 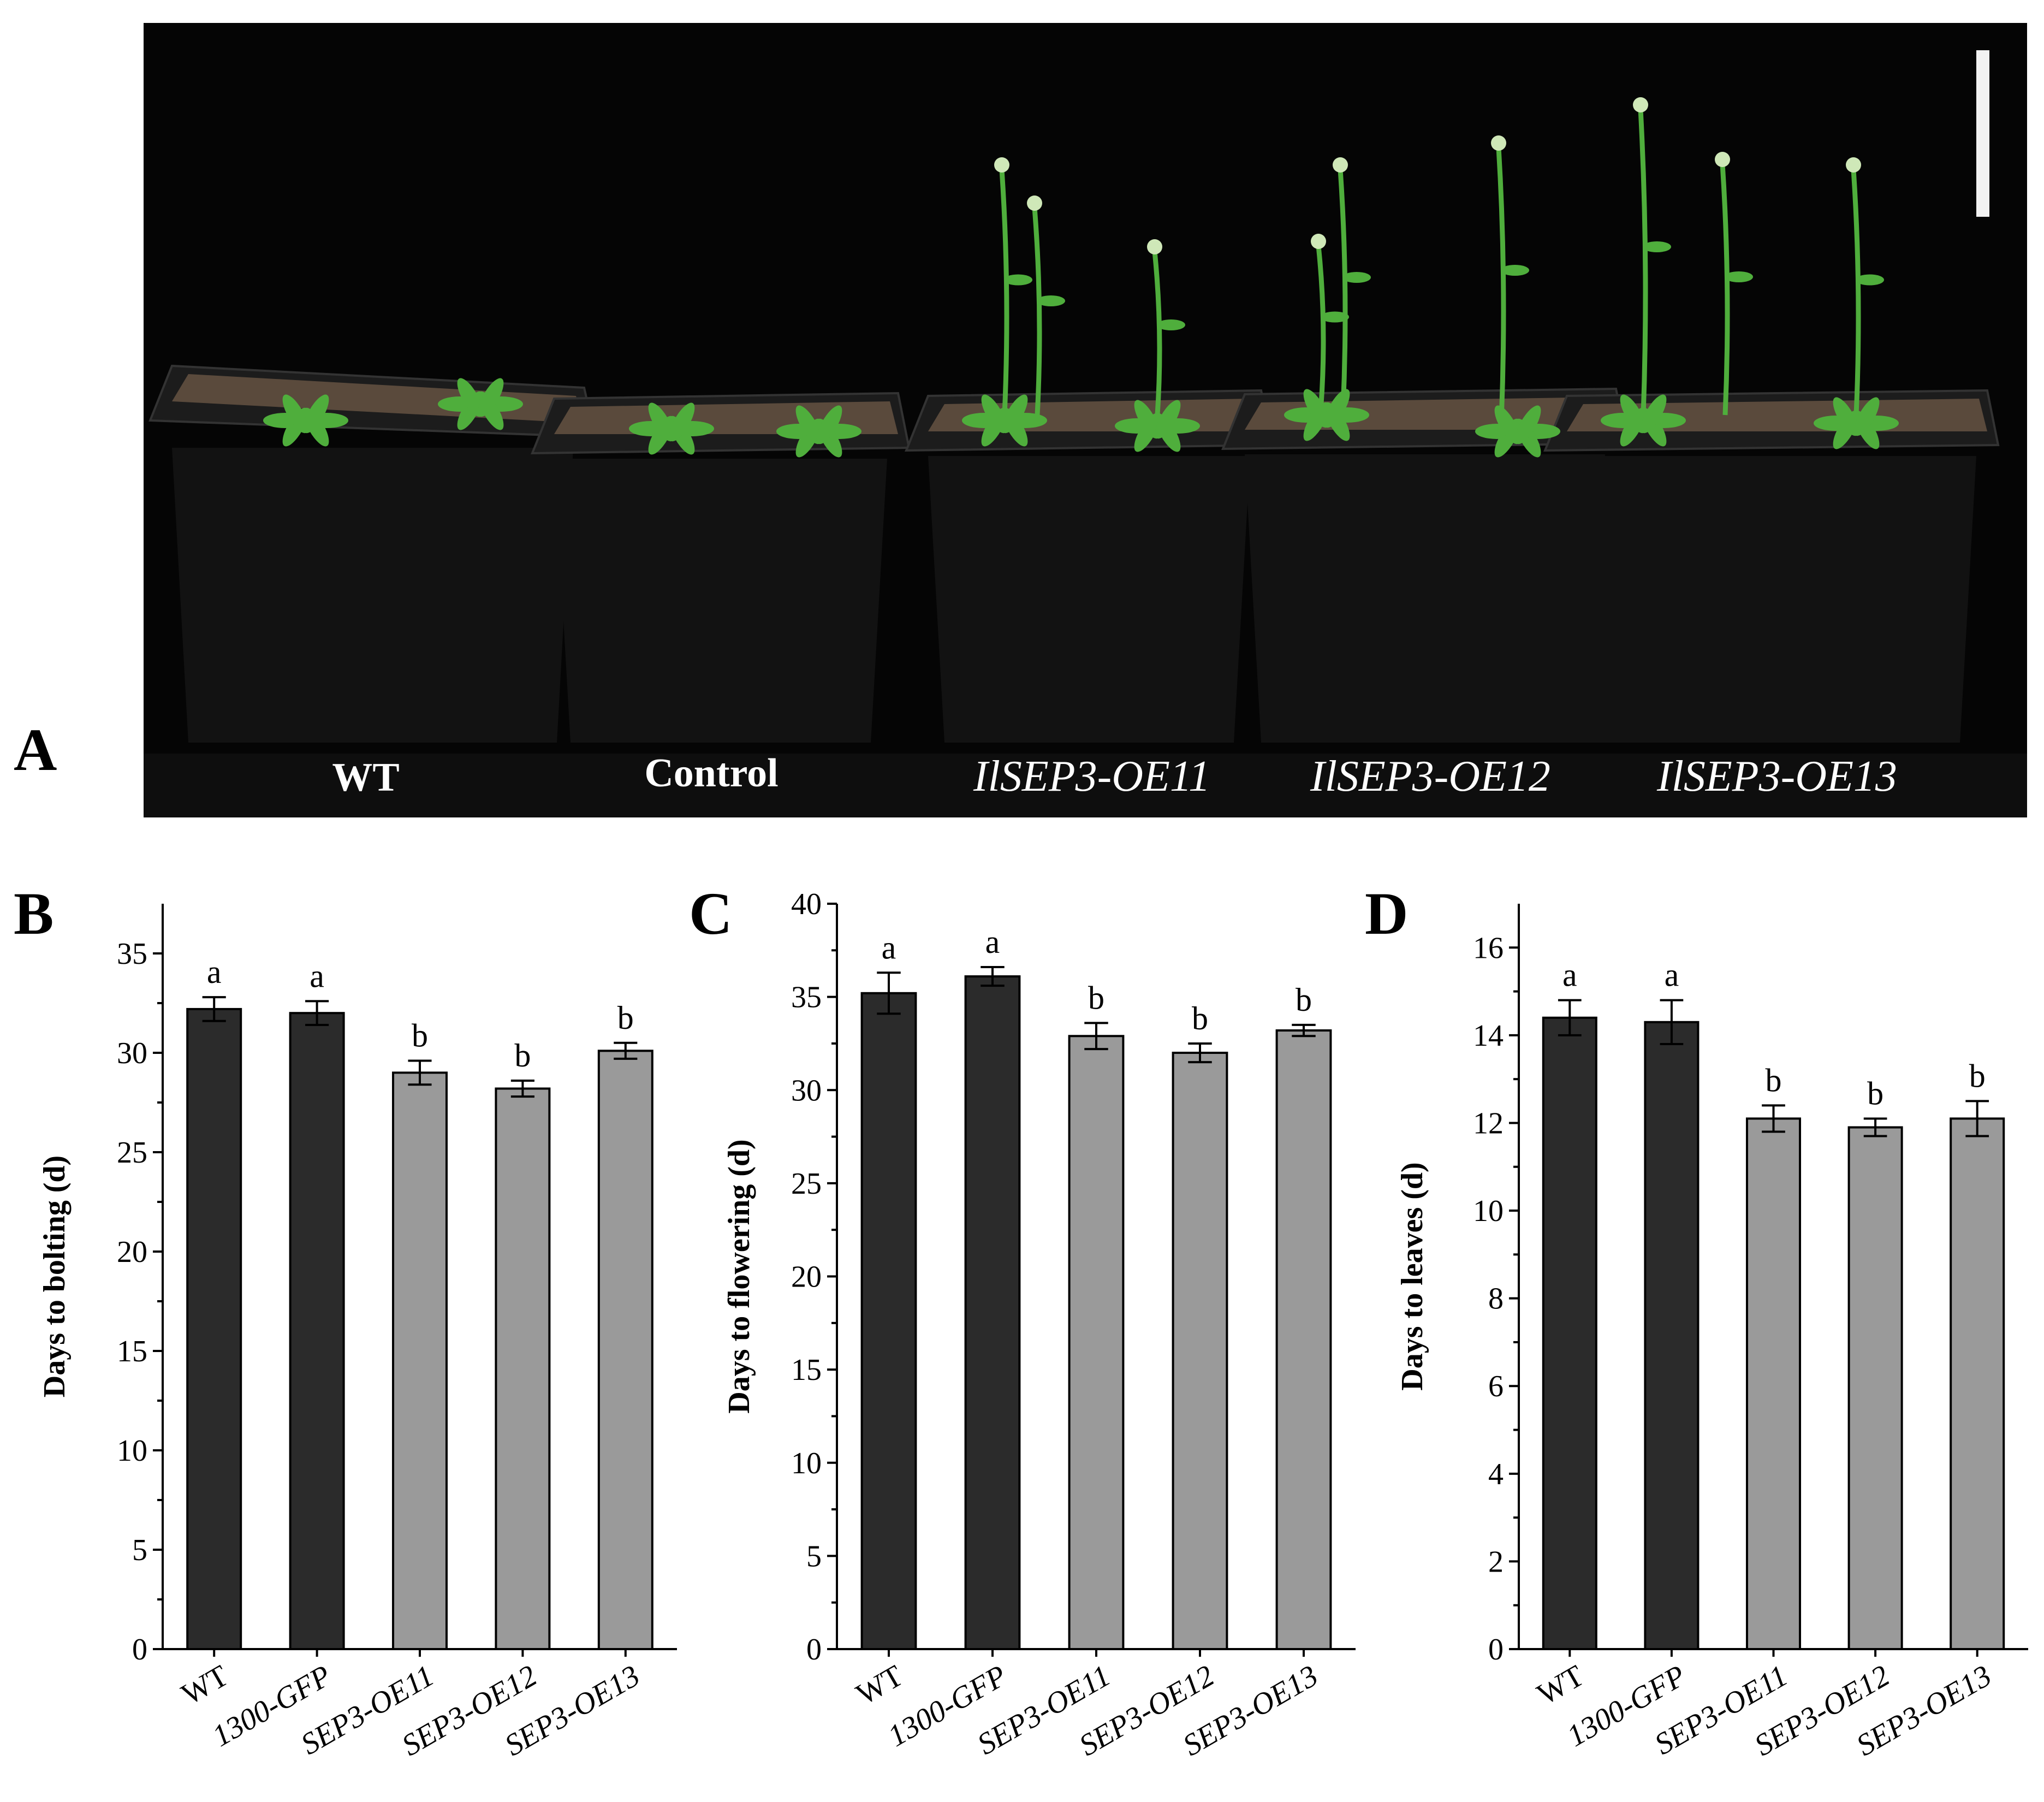 What do you see at coordinates (1488, 948) in the screenshot?
I see `y-tick-label: 16` at bounding box center [1488, 948].